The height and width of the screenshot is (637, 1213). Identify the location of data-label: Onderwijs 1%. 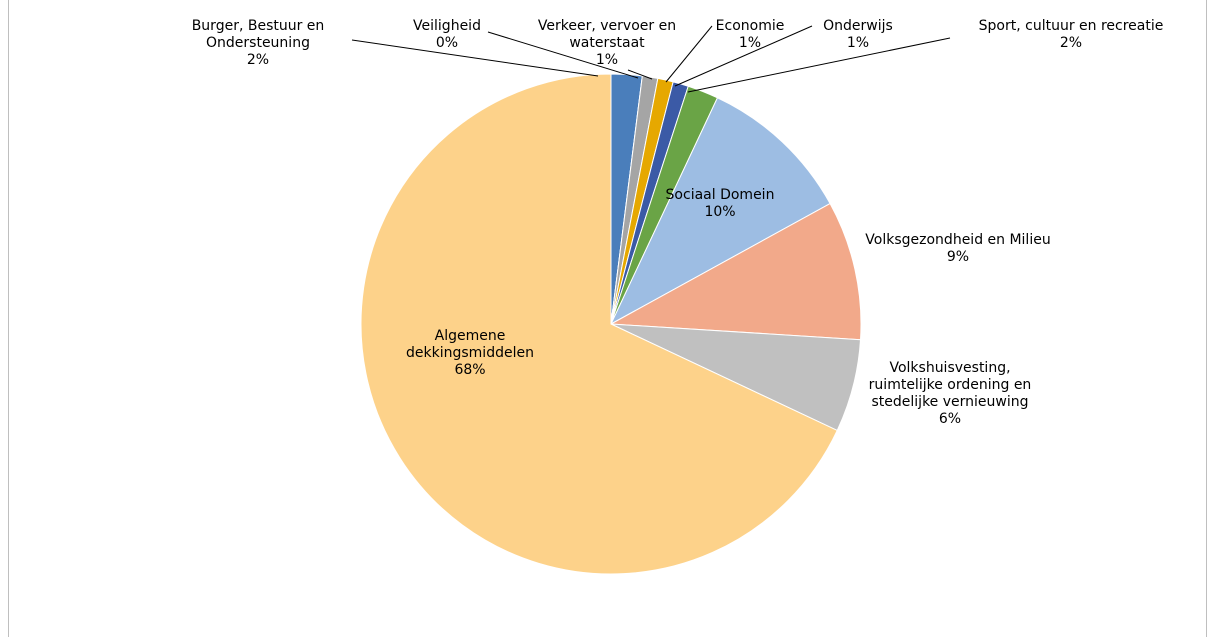
(858, 35).